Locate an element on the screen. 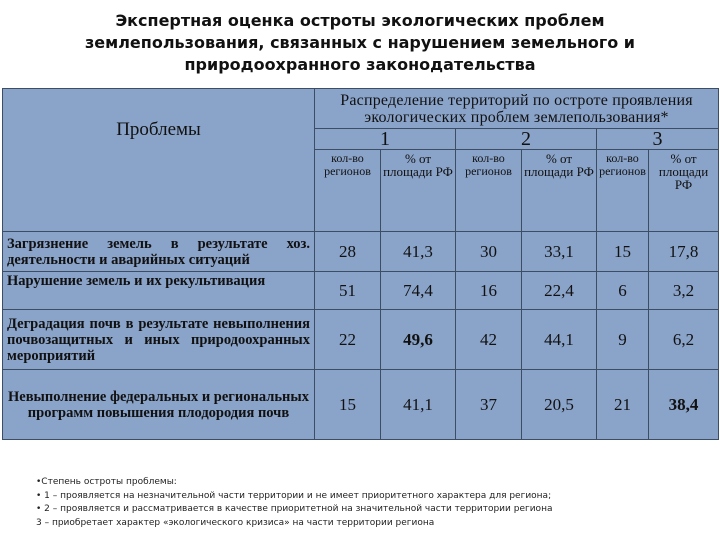  value-cell: 44,1 is located at coordinates (559, 339).